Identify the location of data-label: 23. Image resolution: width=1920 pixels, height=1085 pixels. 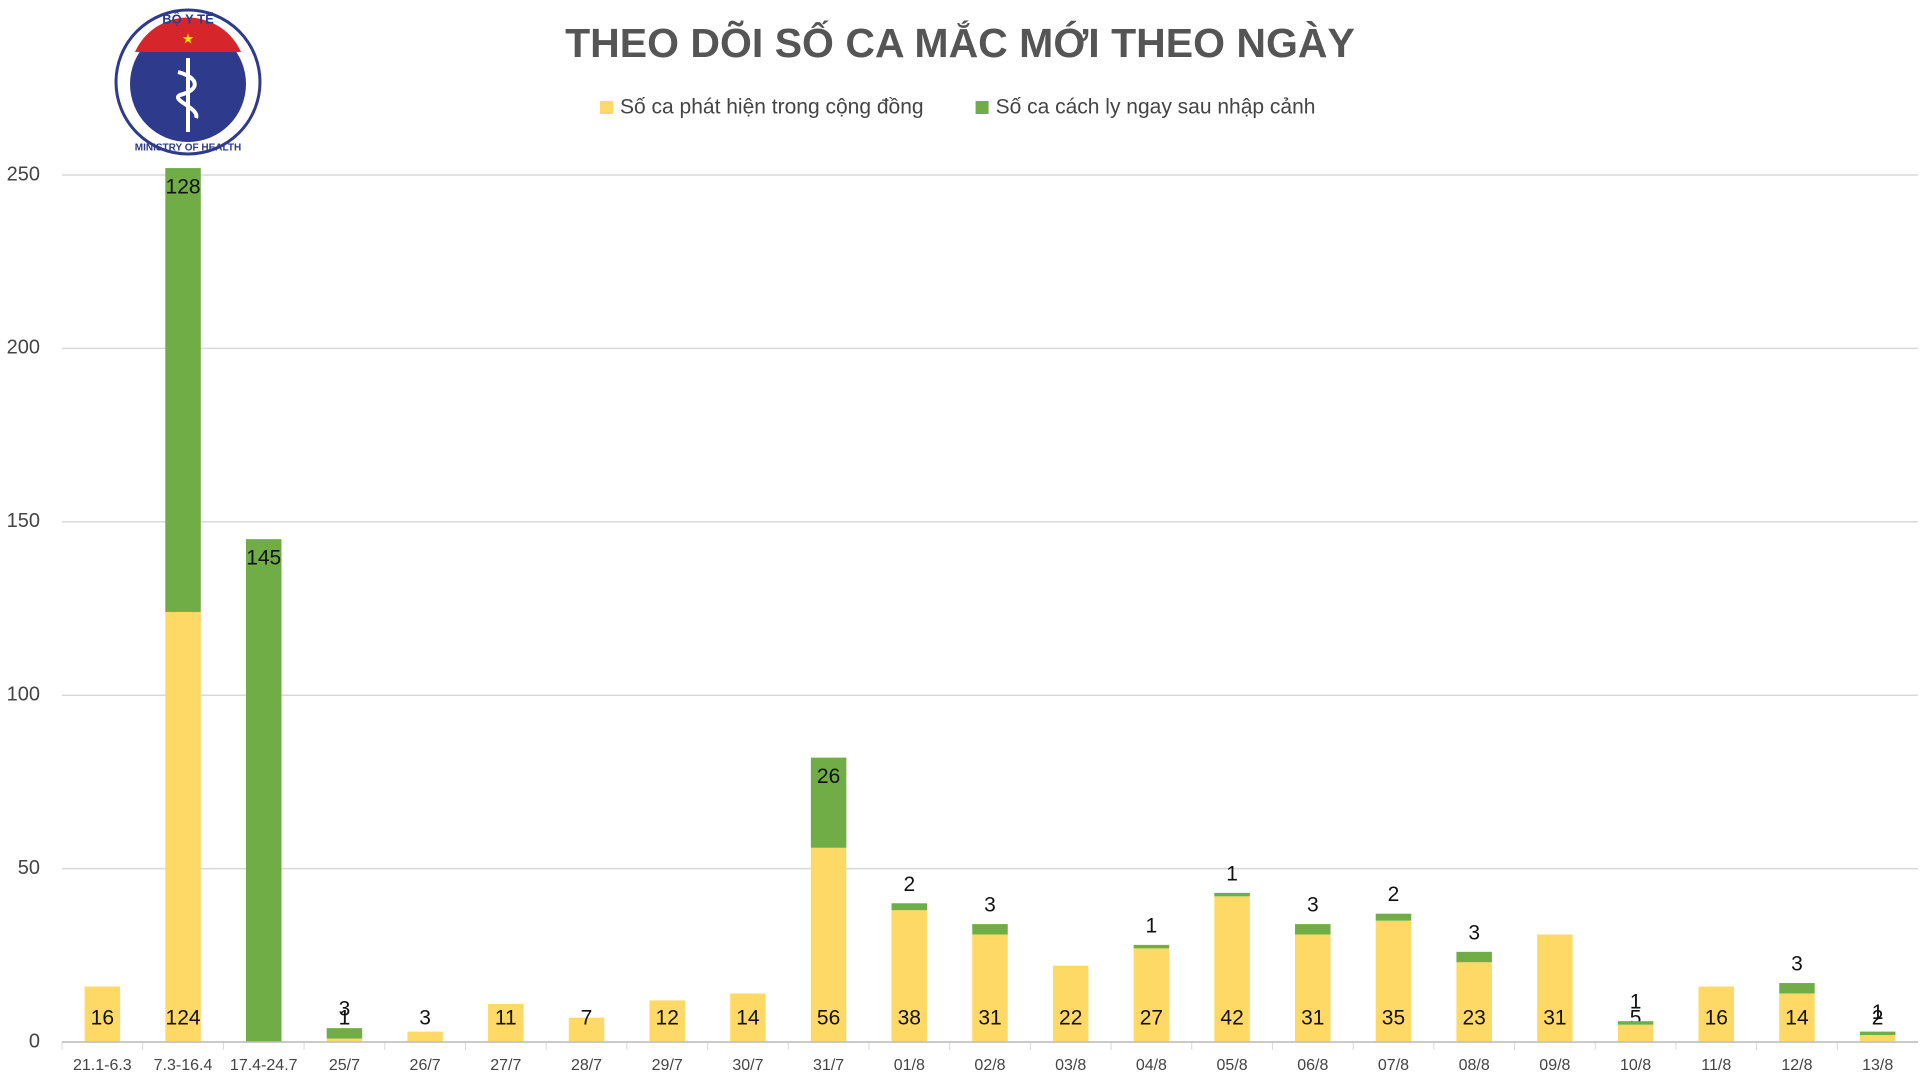
(1473, 1018).